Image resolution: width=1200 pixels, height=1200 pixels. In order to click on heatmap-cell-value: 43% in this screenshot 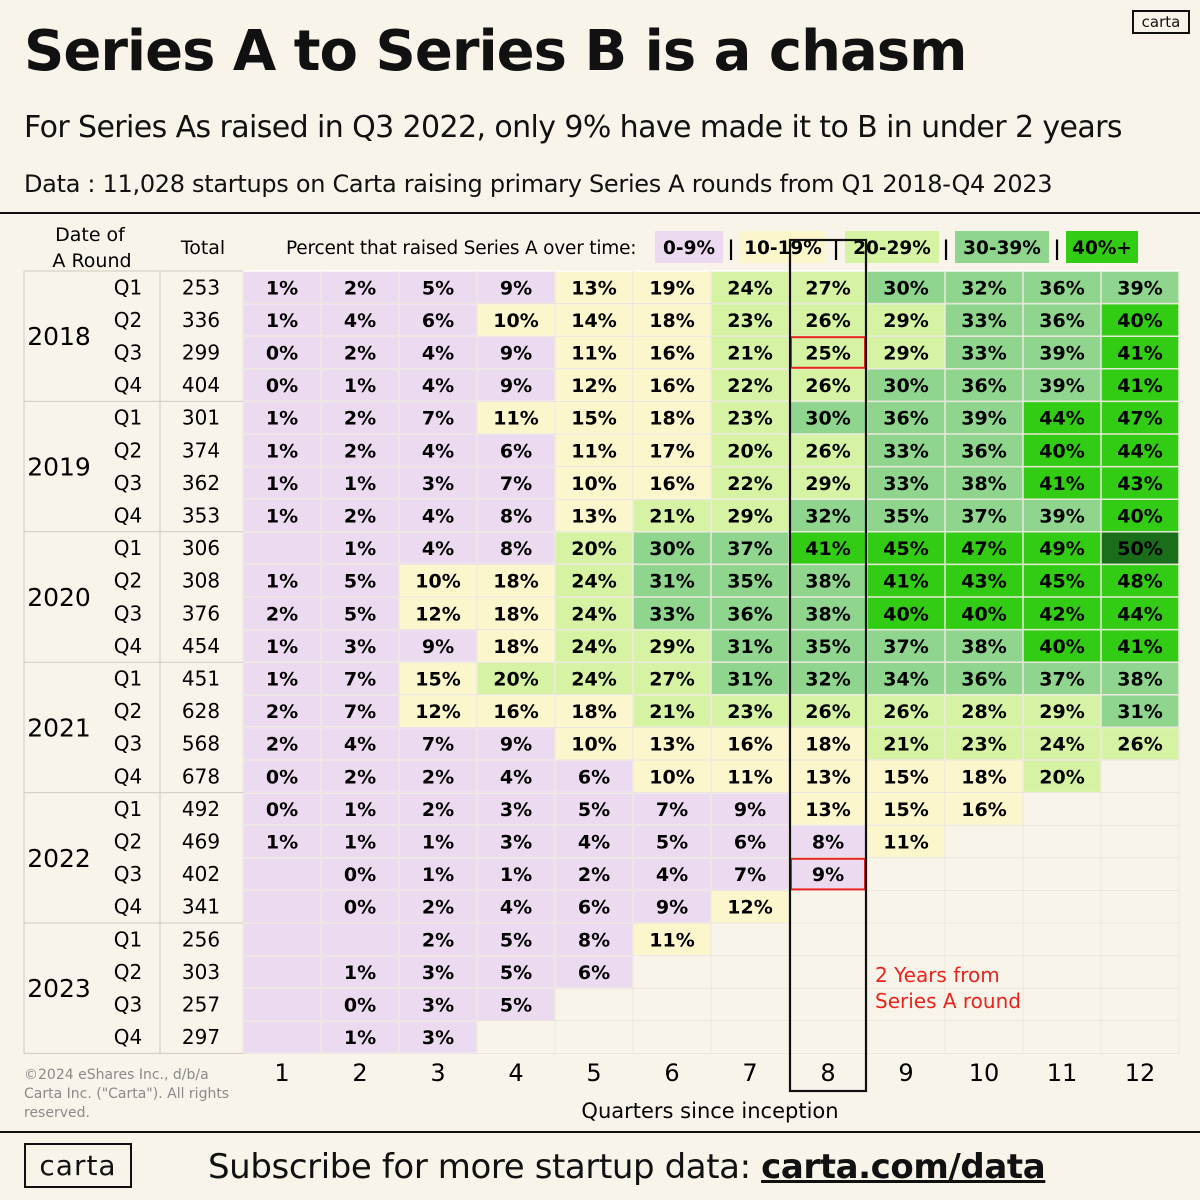, I will do `click(983, 582)`.